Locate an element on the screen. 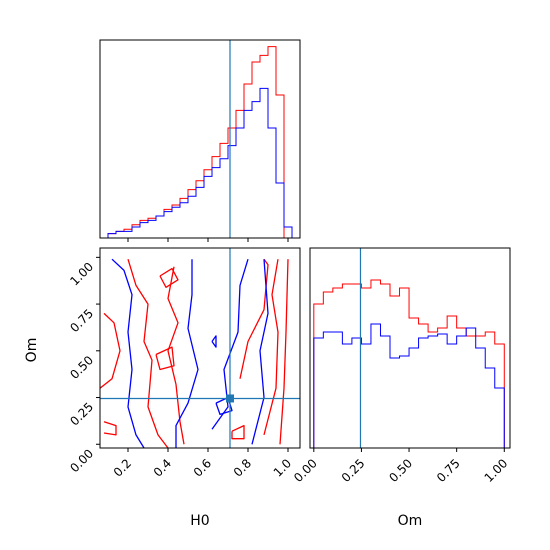 Image resolution: width=550 pixels, height=550 pixels. contour-y-tick-label: 0.75 is located at coordinates (81, 320).